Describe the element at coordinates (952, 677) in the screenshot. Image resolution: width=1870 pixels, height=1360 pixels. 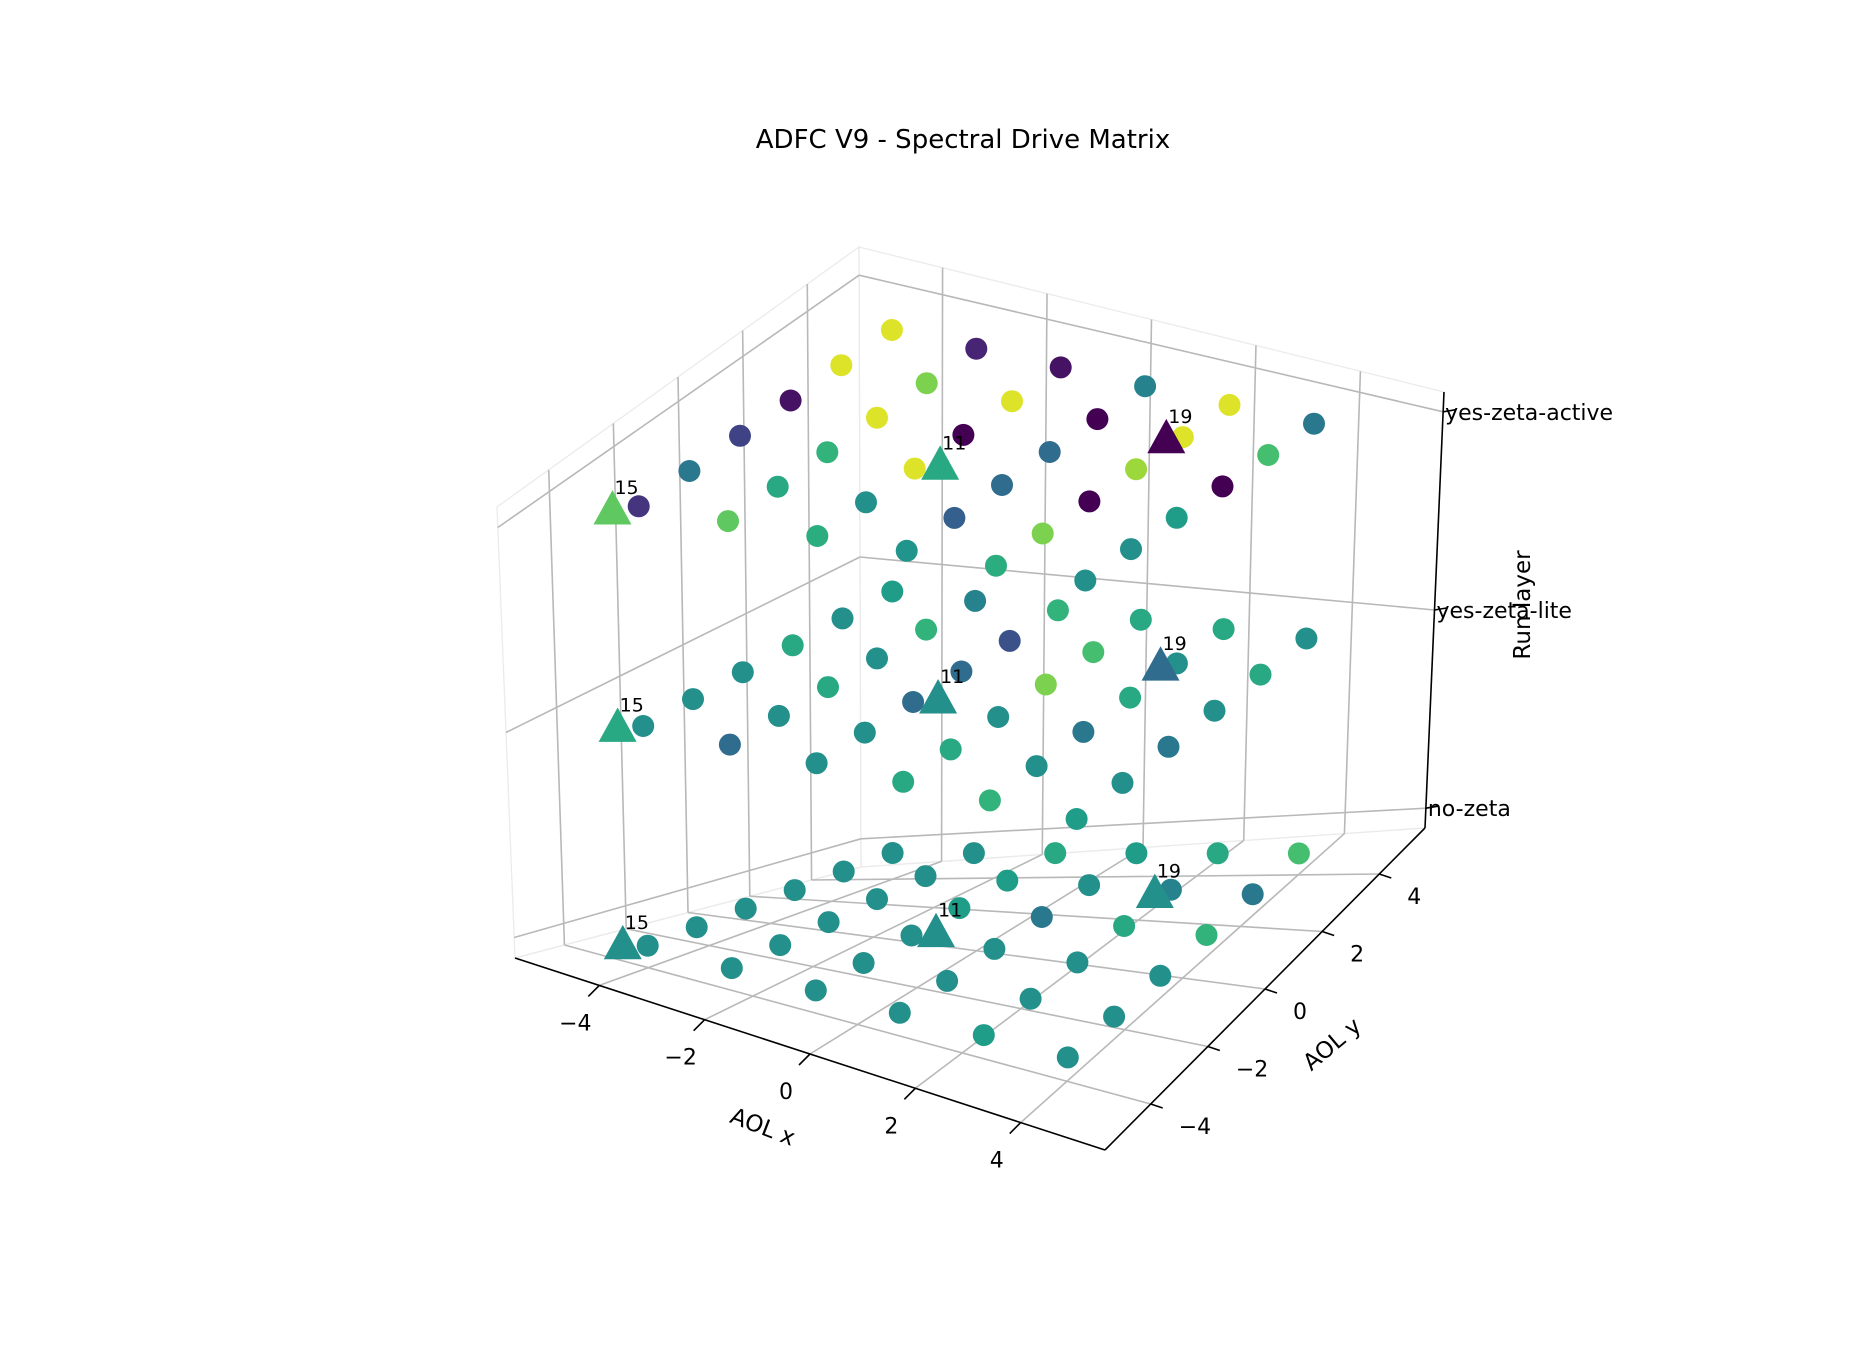
I see `point-annotation: 11` at that location.